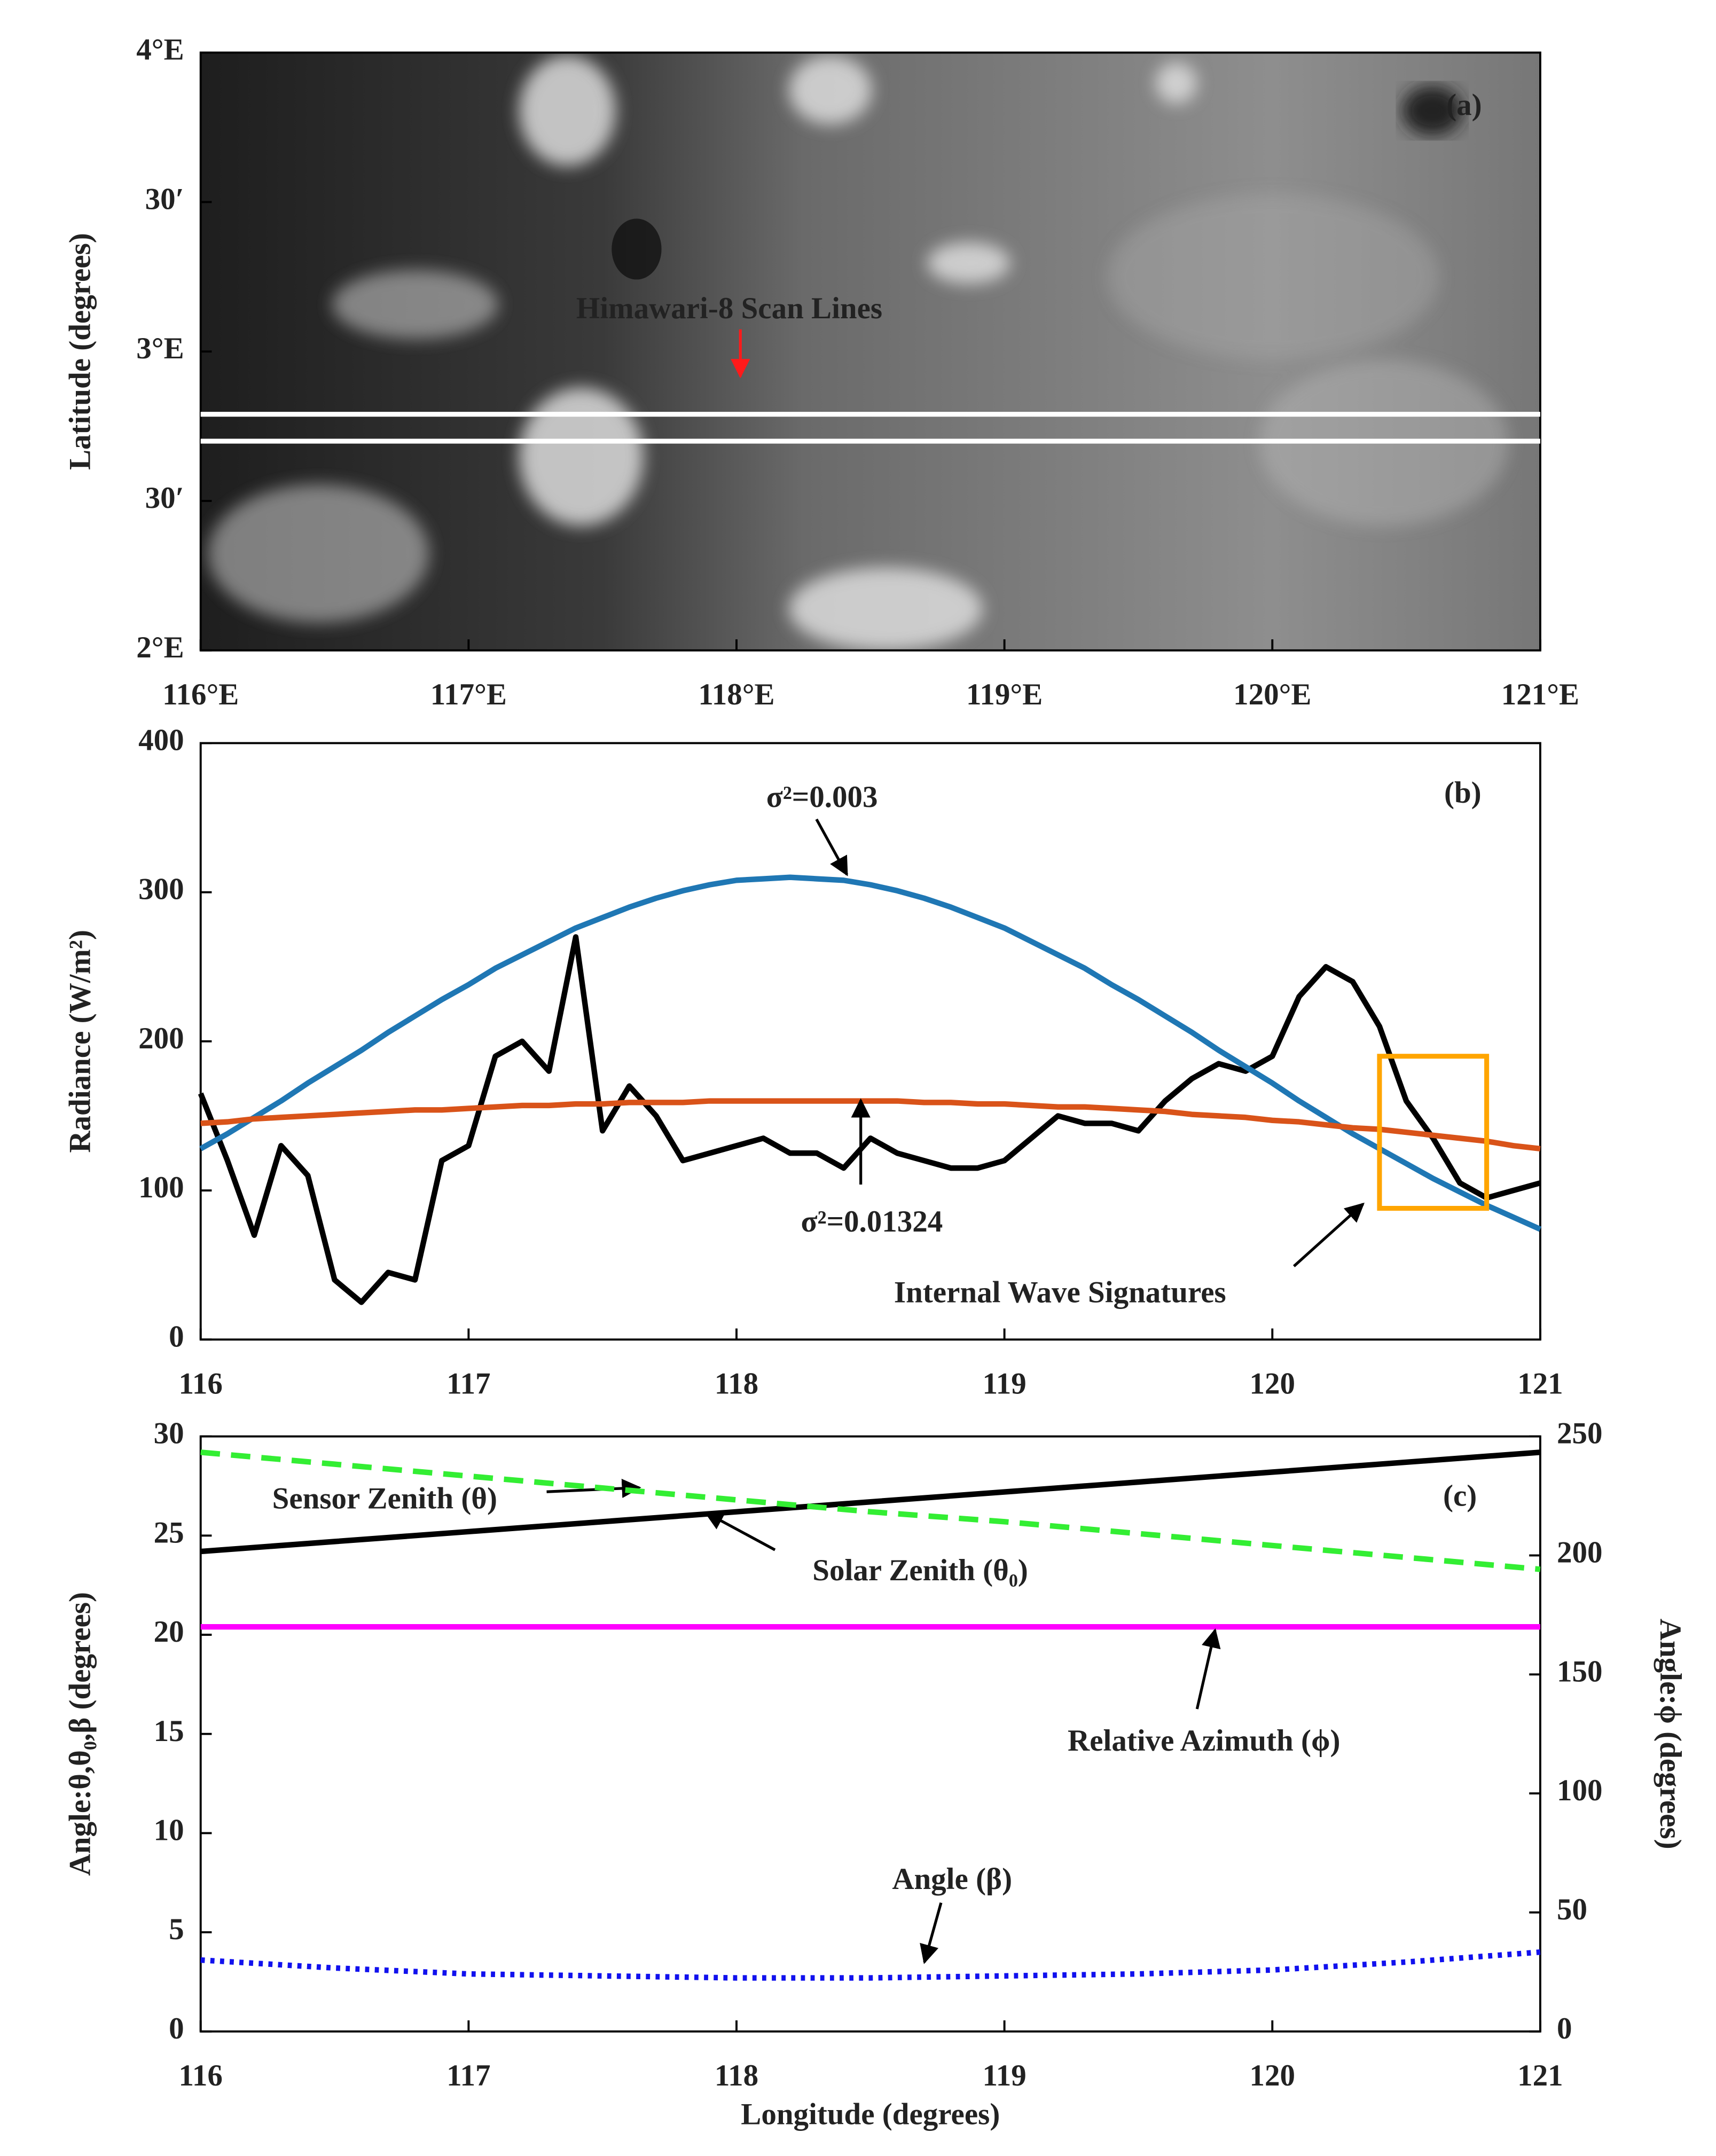  What do you see at coordinates (1460, 1495) in the screenshot?
I see `annotation: (c)` at bounding box center [1460, 1495].